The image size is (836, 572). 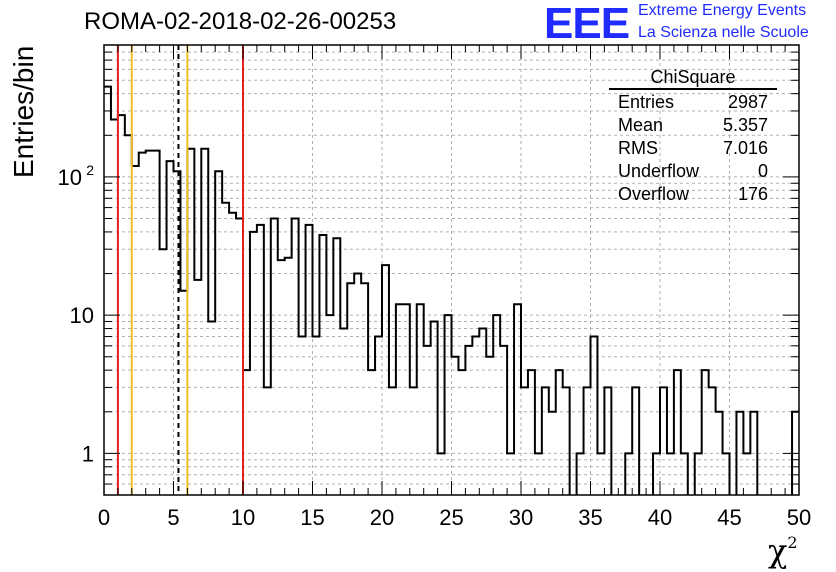 What do you see at coordinates (799, 517) in the screenshot?
I see `x-tick-label: 50` at bounding box center [799, 517].